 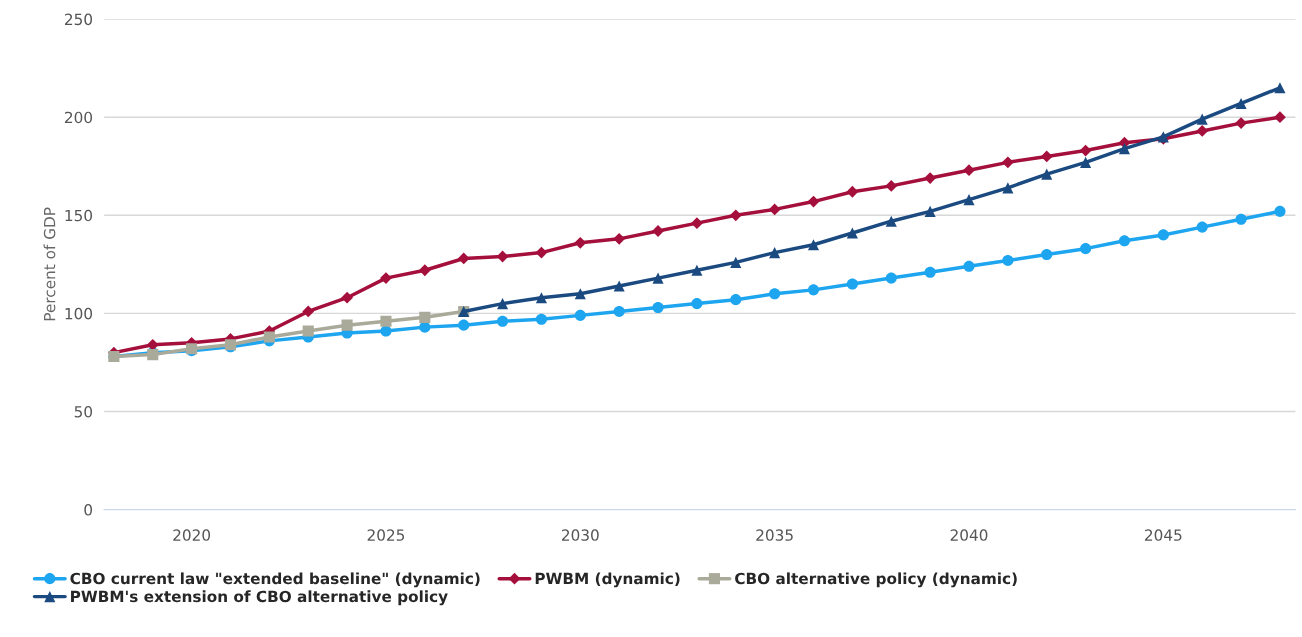 What do you see at coordinates (1163, 535) in the screenshot?
I see `x-tick-label: 2045` at bounding box center [1163, 535].